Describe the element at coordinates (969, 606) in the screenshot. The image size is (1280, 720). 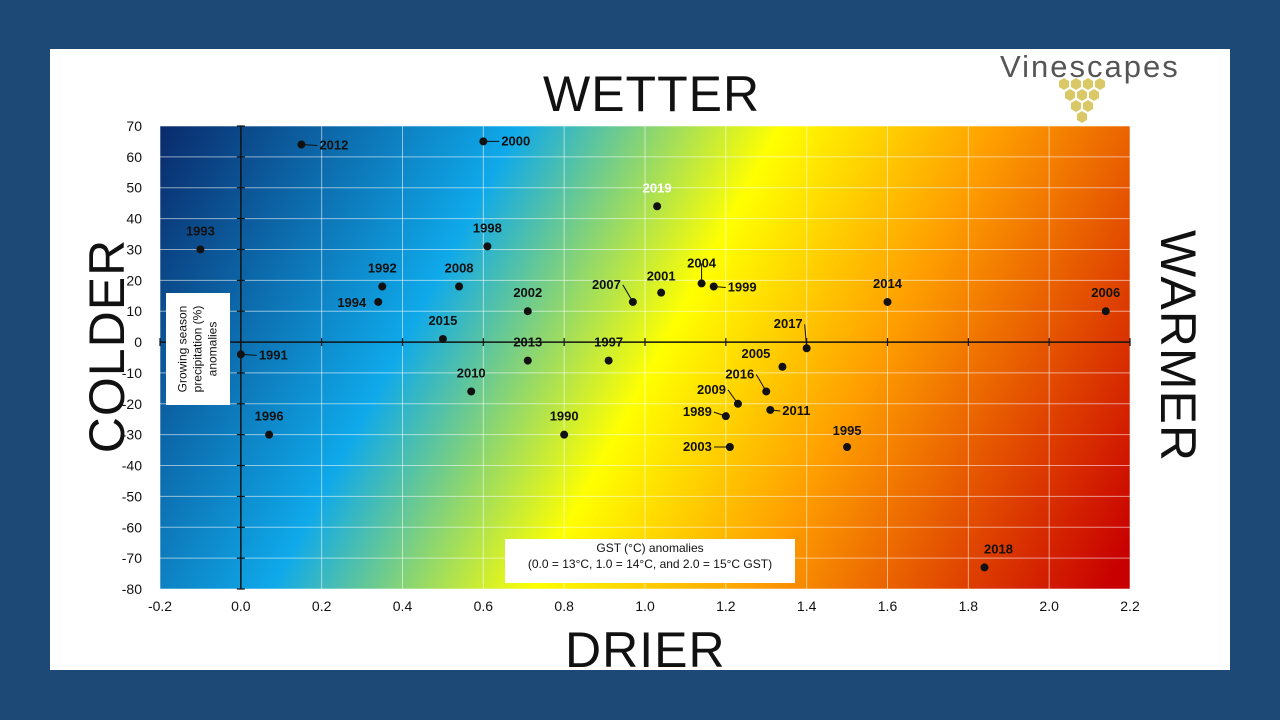
I see `x-tick-label: 1.8` at that location.